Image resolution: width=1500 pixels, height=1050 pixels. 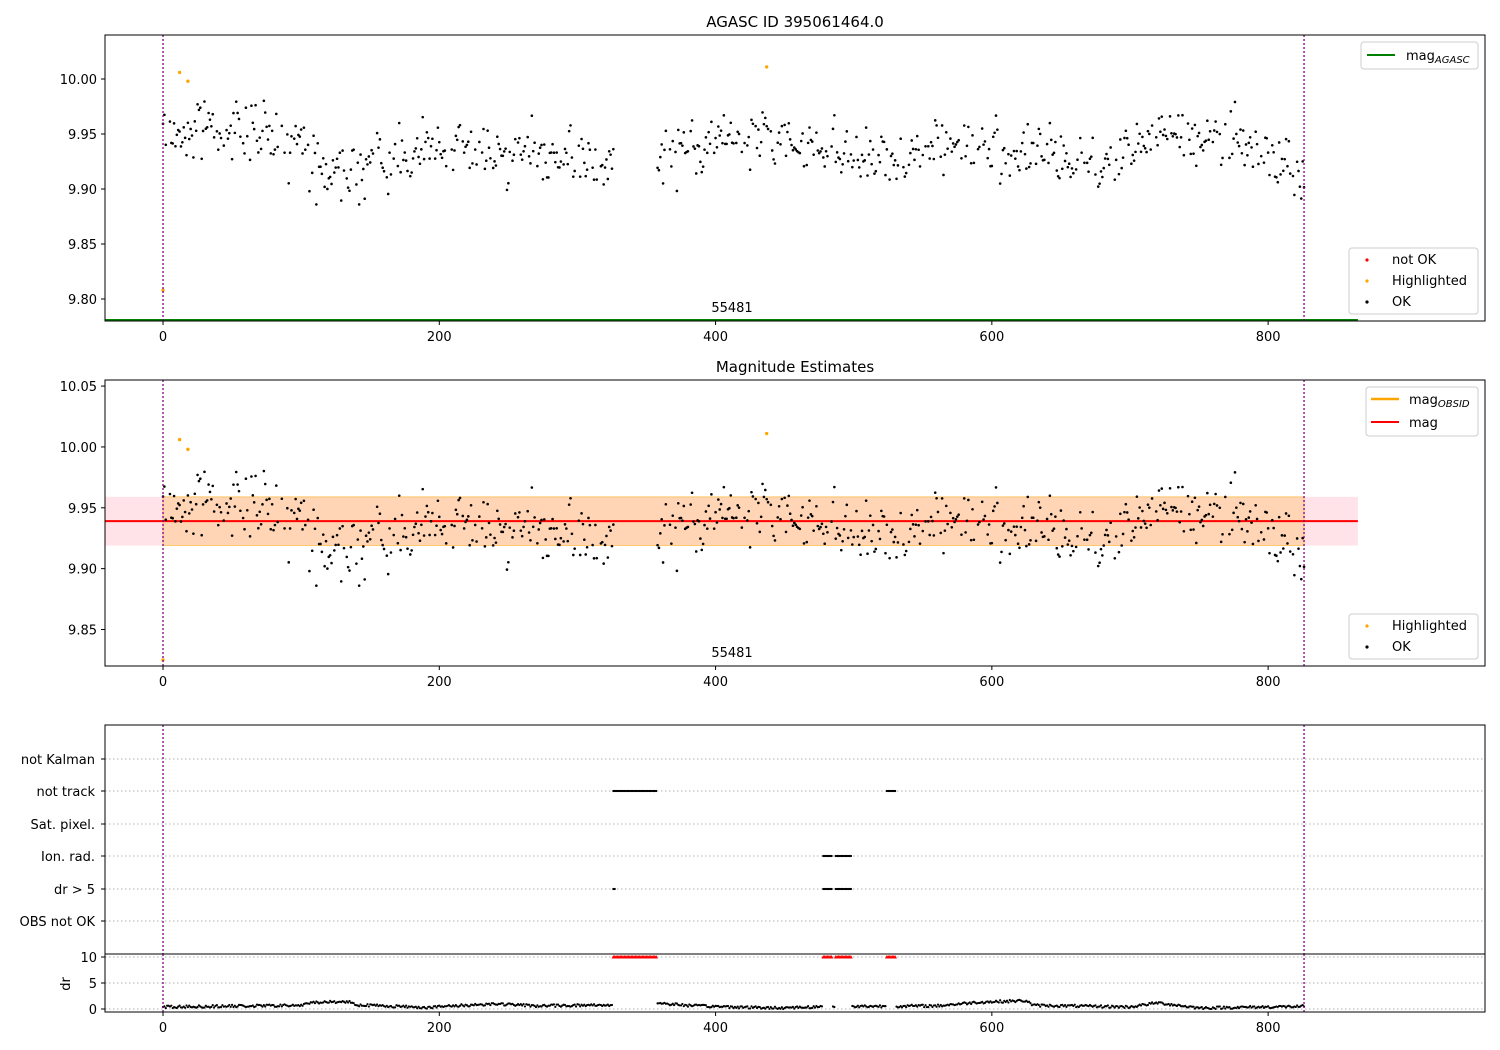 What do you see at coordinates (58, 760) in the screenshot?
I see `flag-category-label: not Kalman` at bounding box center [58, 760].